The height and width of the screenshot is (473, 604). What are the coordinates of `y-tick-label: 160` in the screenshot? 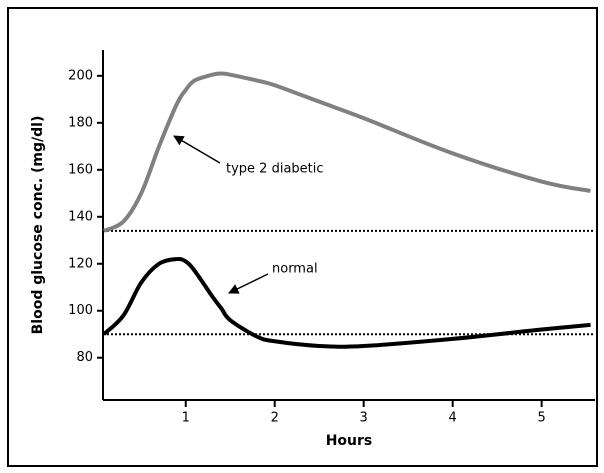 It's located at (80, 169).